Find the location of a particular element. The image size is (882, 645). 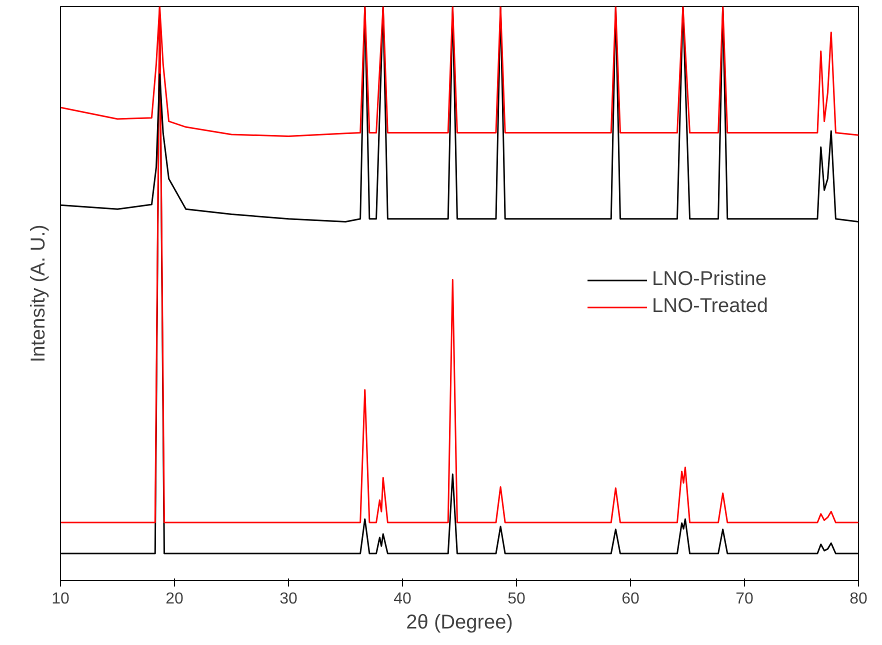

x-tick-label: 60 is located at coordinates (631, 599).